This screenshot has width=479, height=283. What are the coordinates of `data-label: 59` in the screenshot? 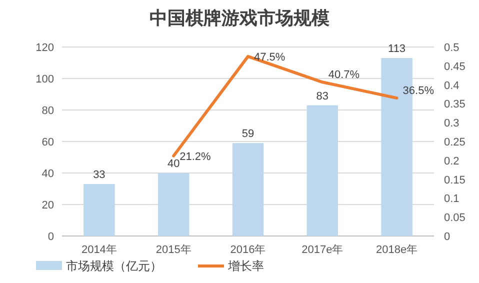 It's located at (248, 134).